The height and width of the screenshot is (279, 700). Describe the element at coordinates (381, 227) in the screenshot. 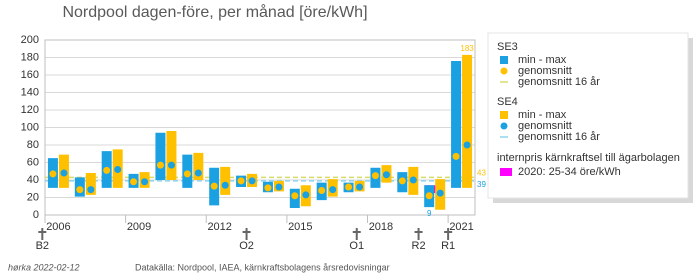

I see `x-tick-label: 2018` at that location.